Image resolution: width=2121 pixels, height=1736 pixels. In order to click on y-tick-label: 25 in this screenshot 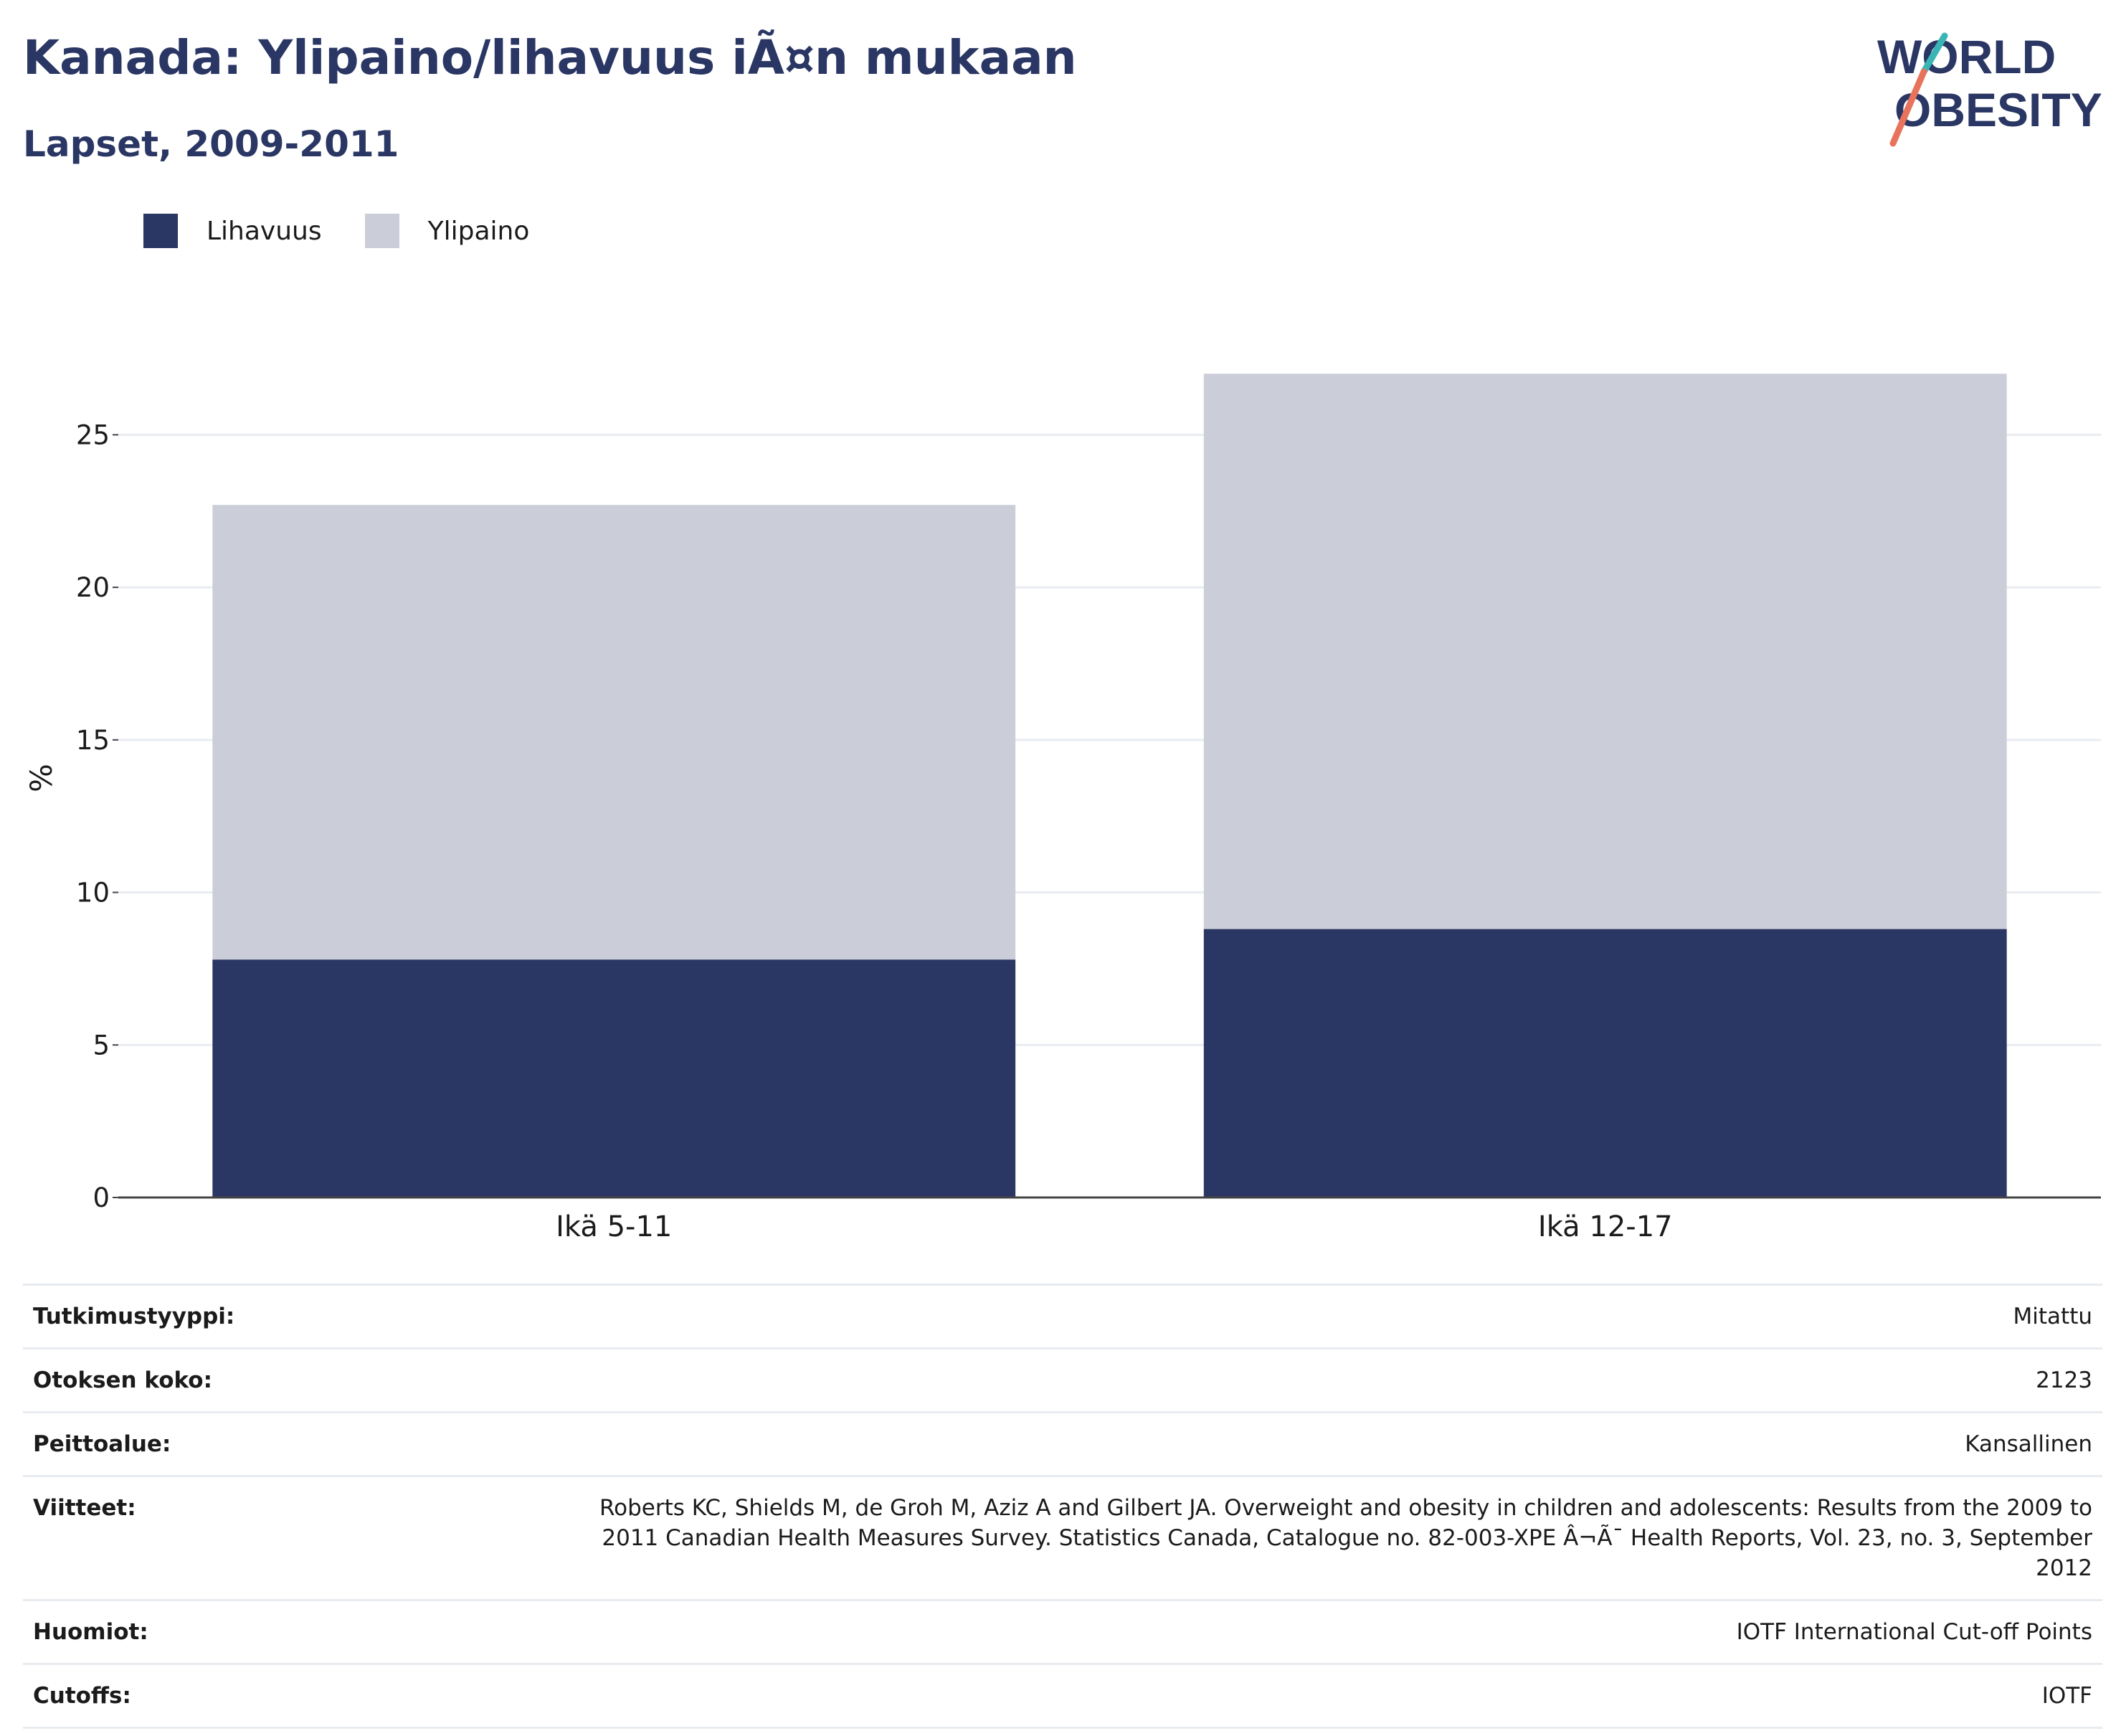, I will do `click(93, 435)`.